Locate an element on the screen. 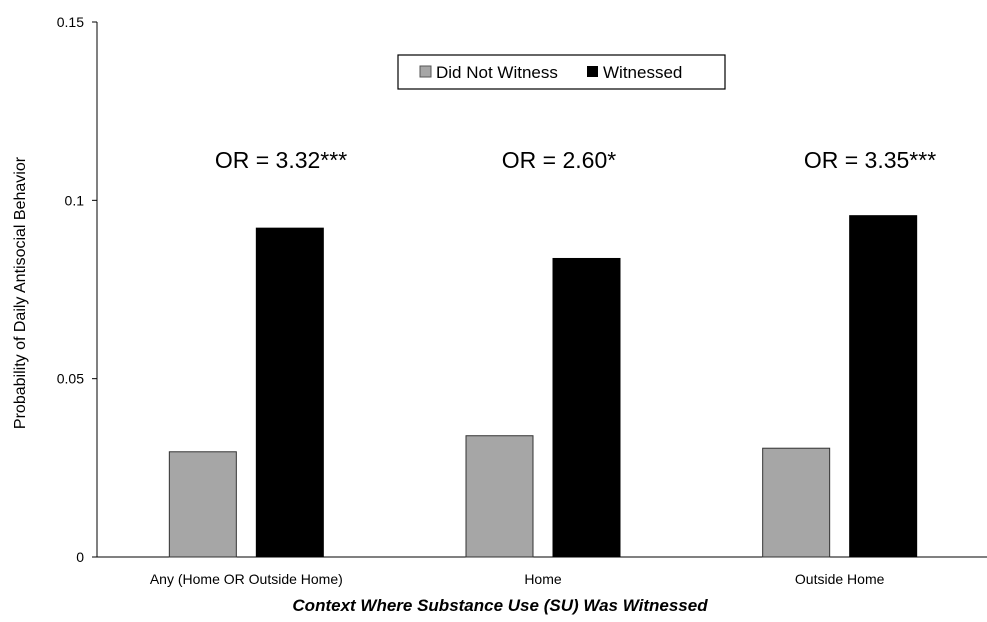 The height and width of the screenshot is (622, 987). legend: Did Not Witness Witnessed is located at coordinates (561, 72).